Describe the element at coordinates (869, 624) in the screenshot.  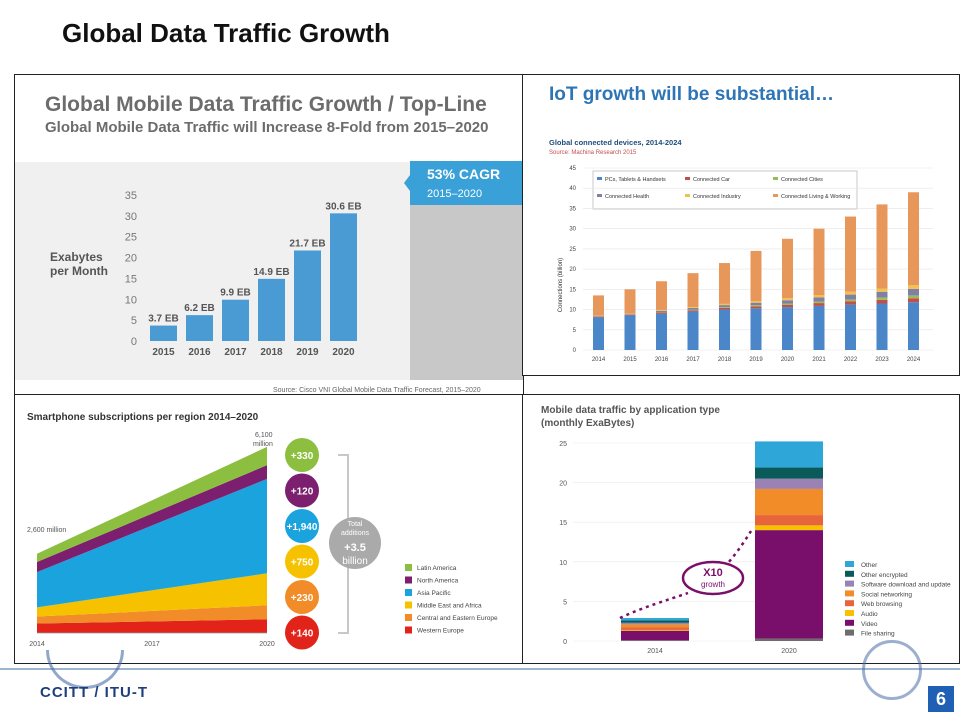
I see `legend-label: Video` at that location.